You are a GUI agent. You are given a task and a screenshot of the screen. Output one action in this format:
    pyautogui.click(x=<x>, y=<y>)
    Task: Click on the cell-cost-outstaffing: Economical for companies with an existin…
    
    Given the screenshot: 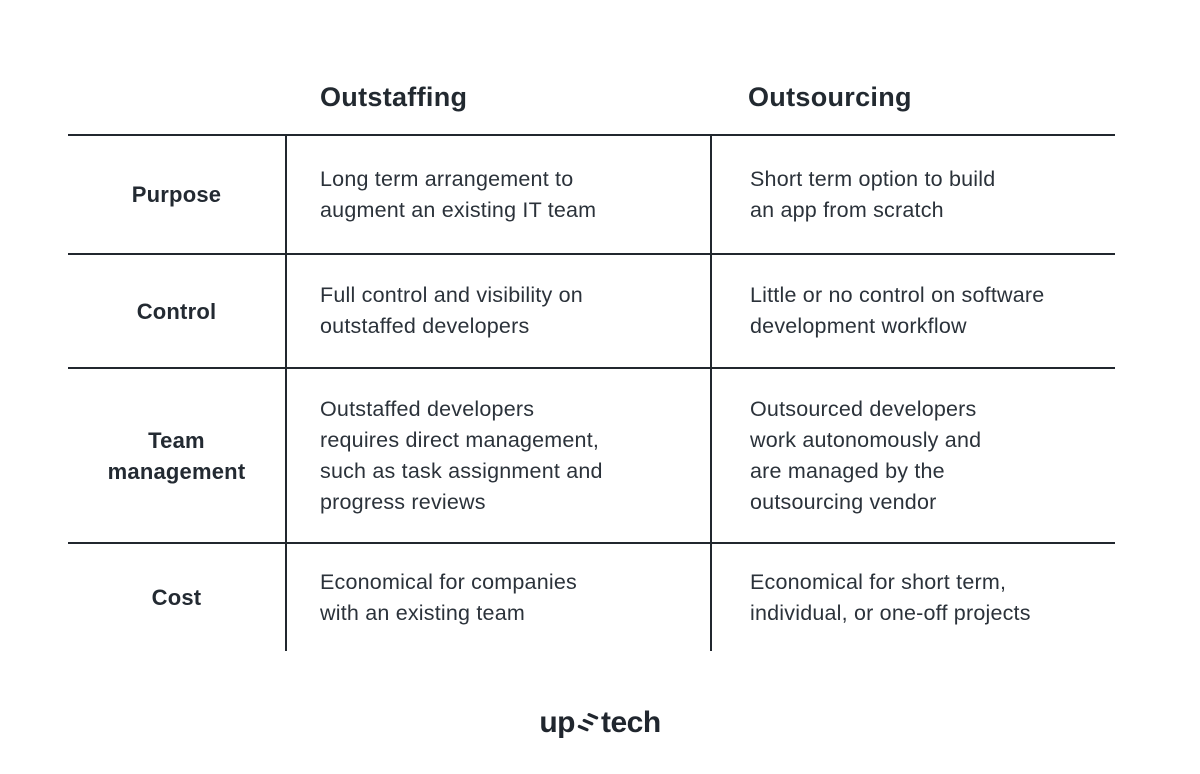 What is the action you would take?
    pyautogui.click(x=497, y=596)
    